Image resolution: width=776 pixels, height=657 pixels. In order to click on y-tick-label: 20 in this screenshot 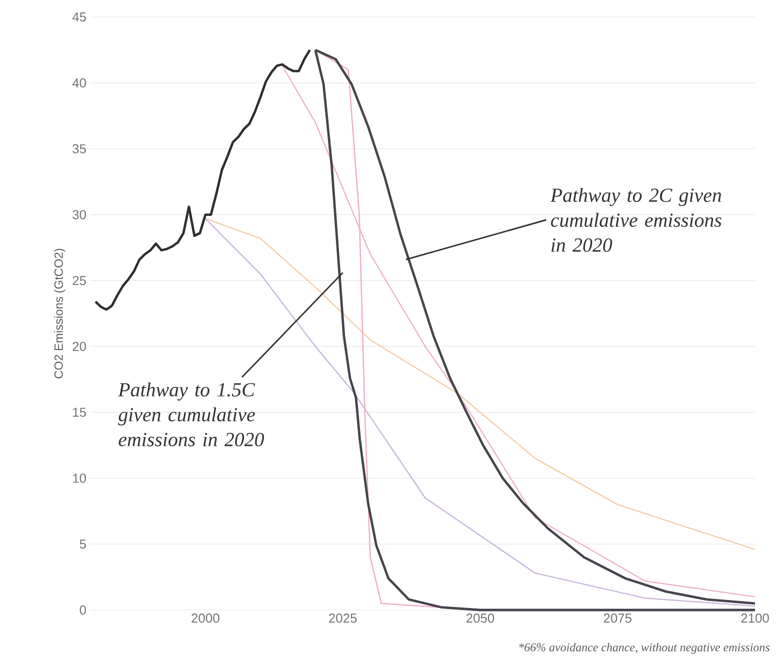, I will do `click(79, 347)`.